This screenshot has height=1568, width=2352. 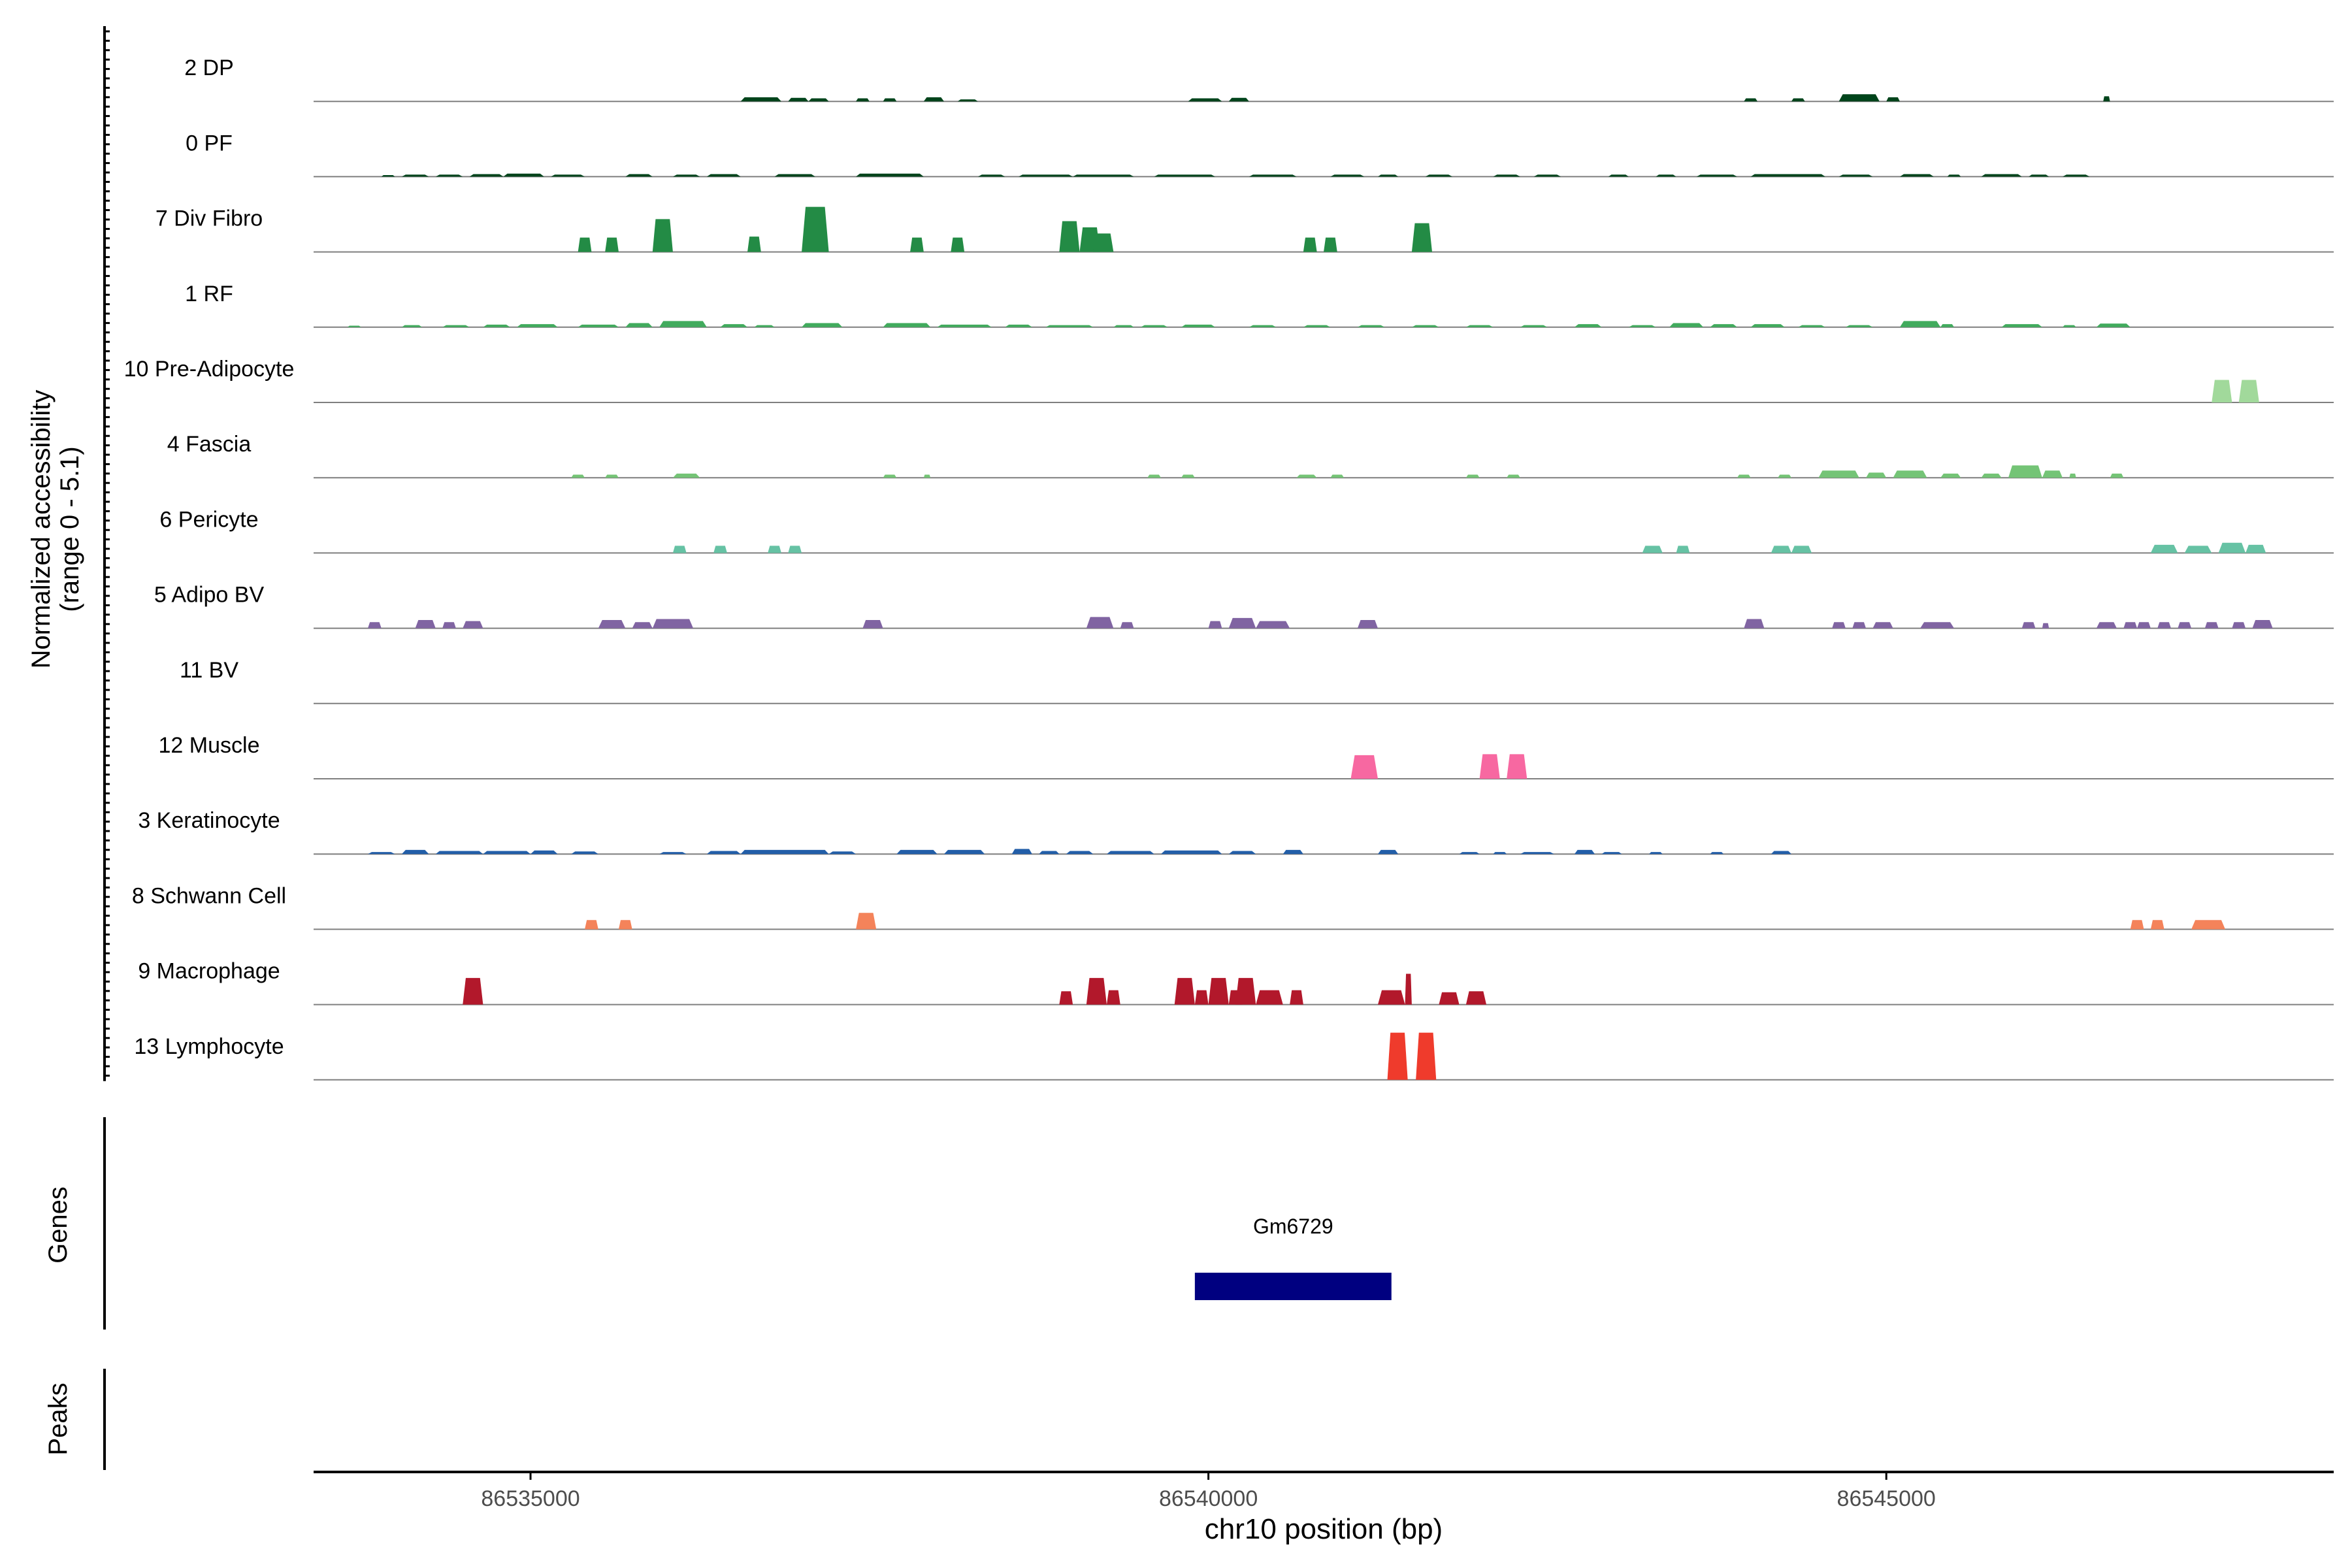 What do you see at coordinates (1324, 1529) in the screenshot?
I see `x-axis-label: chr10 position (bp)` at bounding box center [1324, 1529].